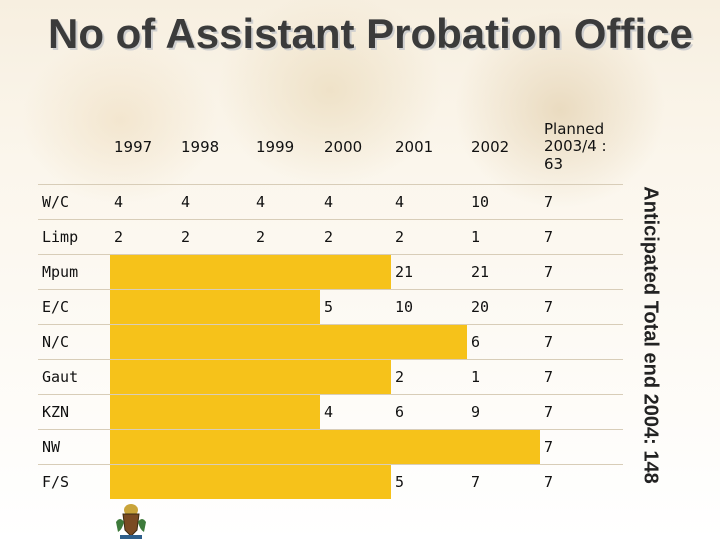  Describe the element at coordinates (74, 147) in the screenshot. I see `corner-header` at that location.